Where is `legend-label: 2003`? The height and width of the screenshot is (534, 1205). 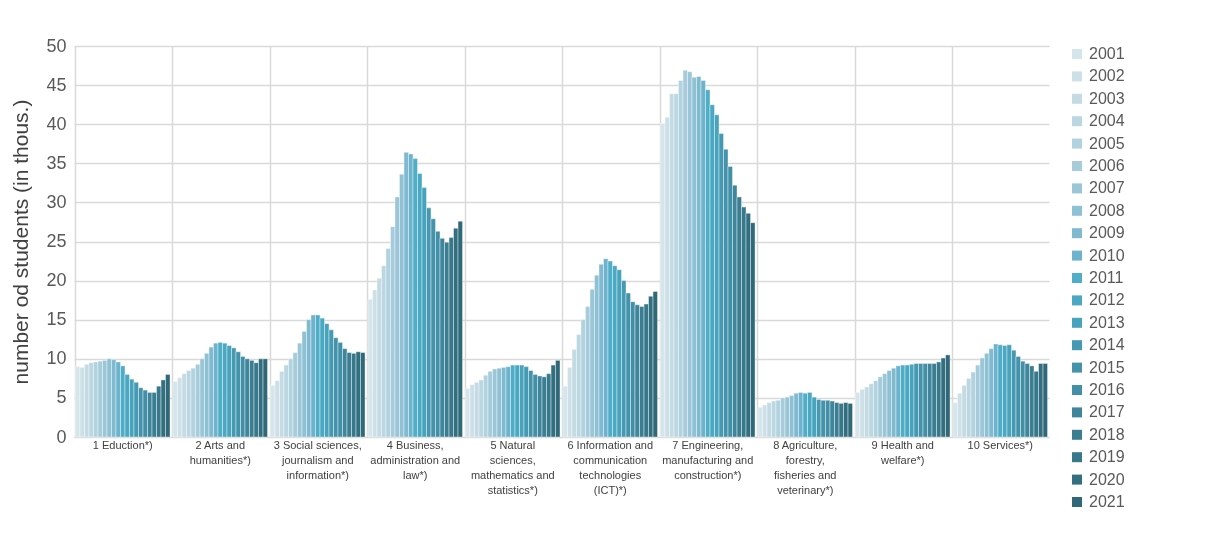
legend-label: 2003 is located at coordinates (1107, 98).